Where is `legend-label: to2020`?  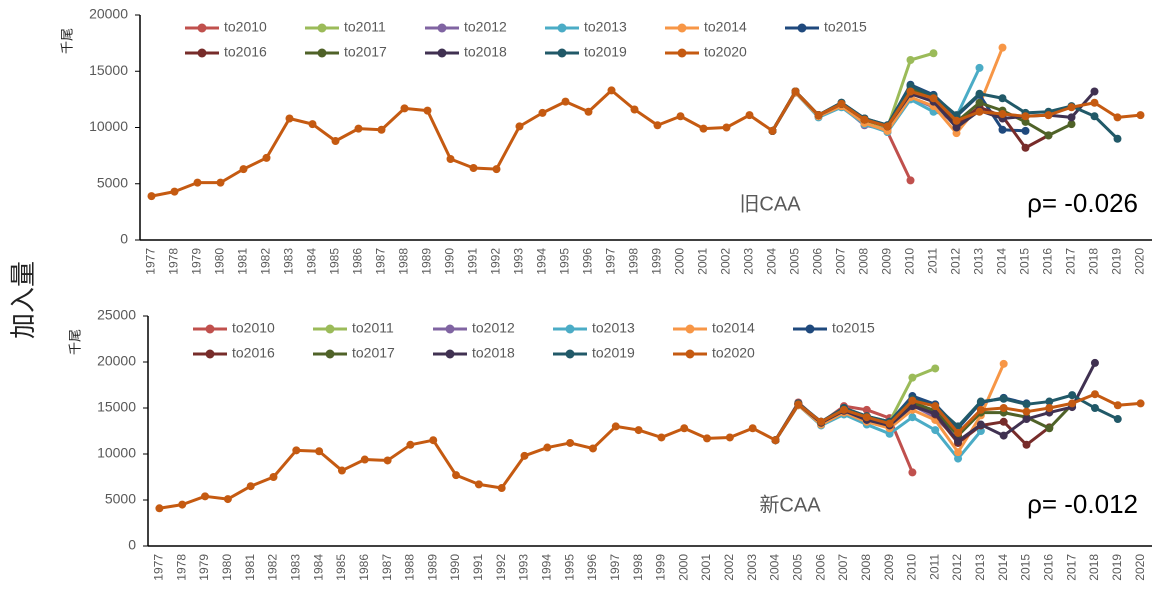 legend-label: to2020 is located at coordinates (733, 353).